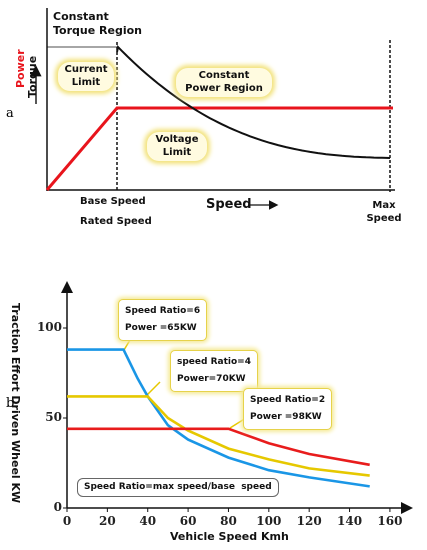  What do you see at coordinates (32, 76) in the screenshot?
I see `y-label-torque: Torque` at bounding box center [32, 76].